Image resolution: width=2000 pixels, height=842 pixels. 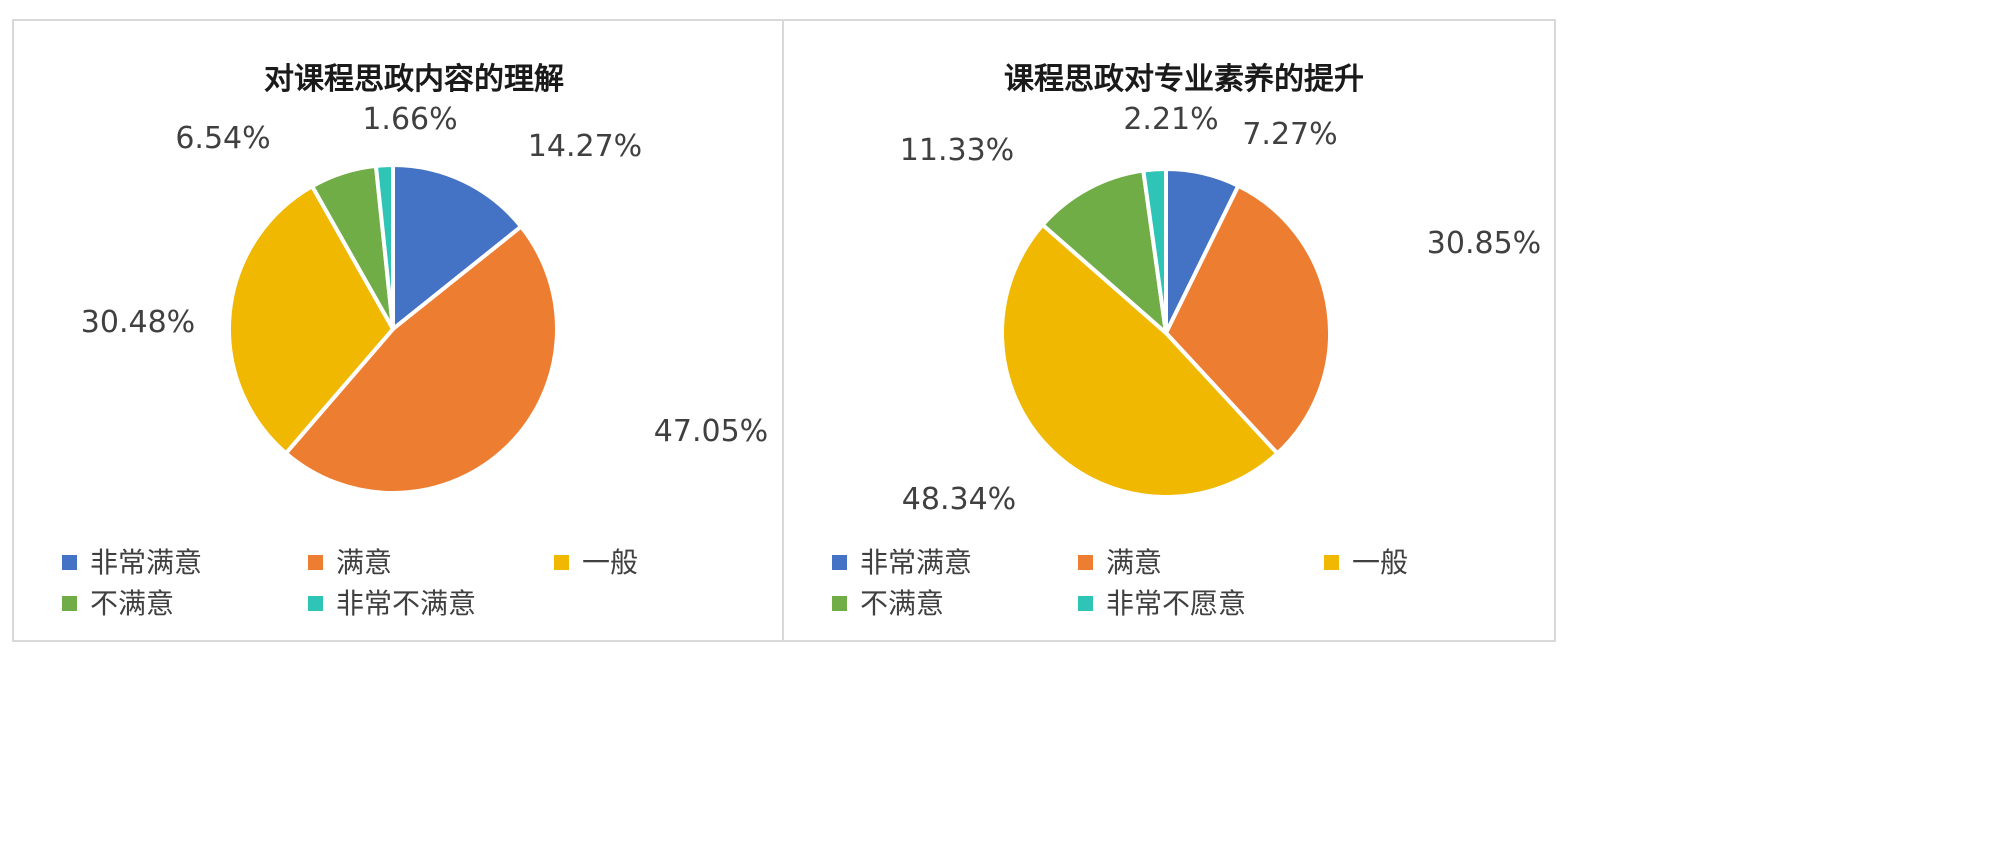 I want to click on data-label-4: 1.66%, so click(x=409, y=119).